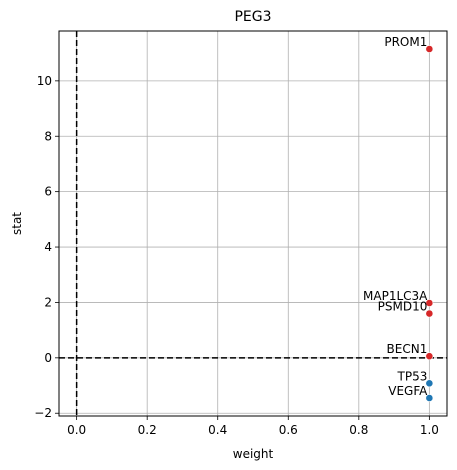 This screenshot has width=457, height=470. What do you see at coordinates (395, 296) in the screenshot?
I see `point-label: MAP1LC3A` at bounding box center [395, 296].